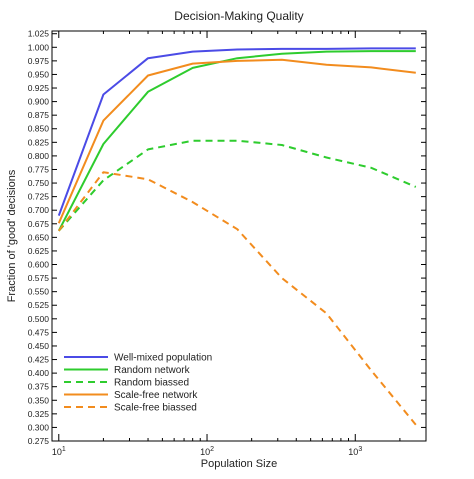 This screenshot has width=474, height=479. I want to click on y-tick-label: 0.925, so click(39, 88).